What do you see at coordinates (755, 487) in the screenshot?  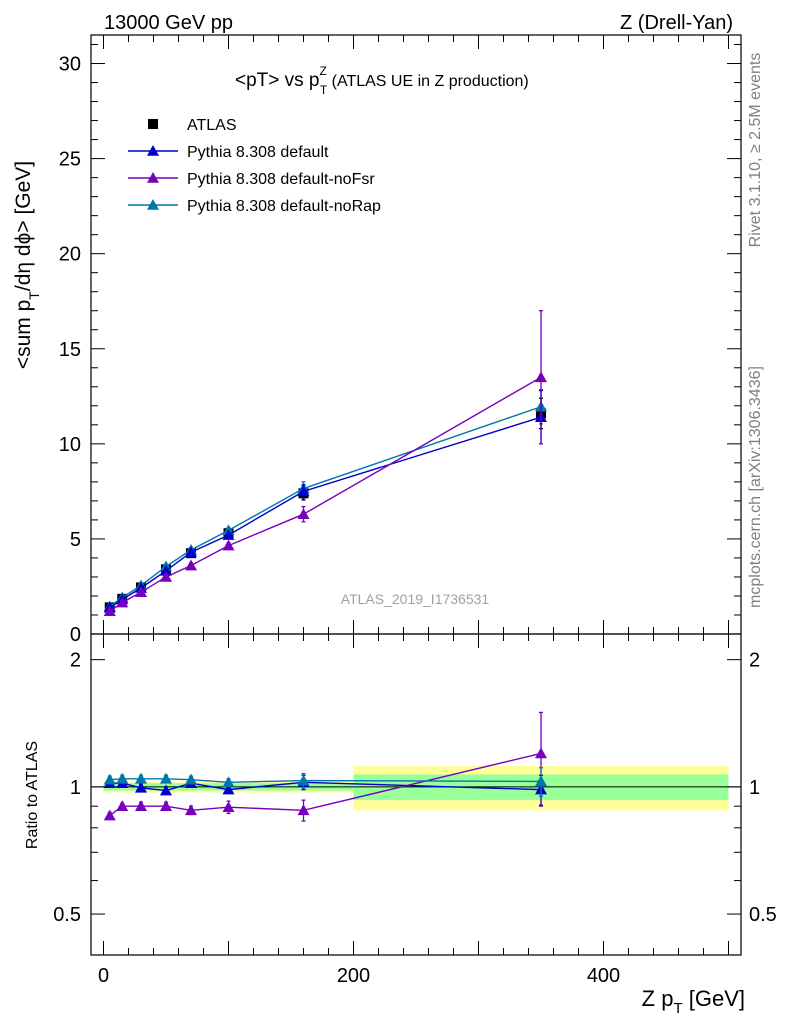 I see `source-label: mcplots.cern.ch [arXiv:1306.3436]` at bounding box center [755, 487].